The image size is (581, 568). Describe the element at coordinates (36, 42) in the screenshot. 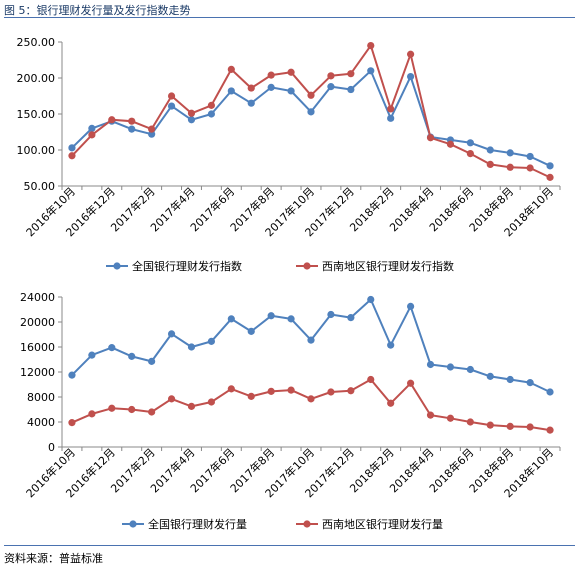

I see `y-tick-label: 250.00` at that location.